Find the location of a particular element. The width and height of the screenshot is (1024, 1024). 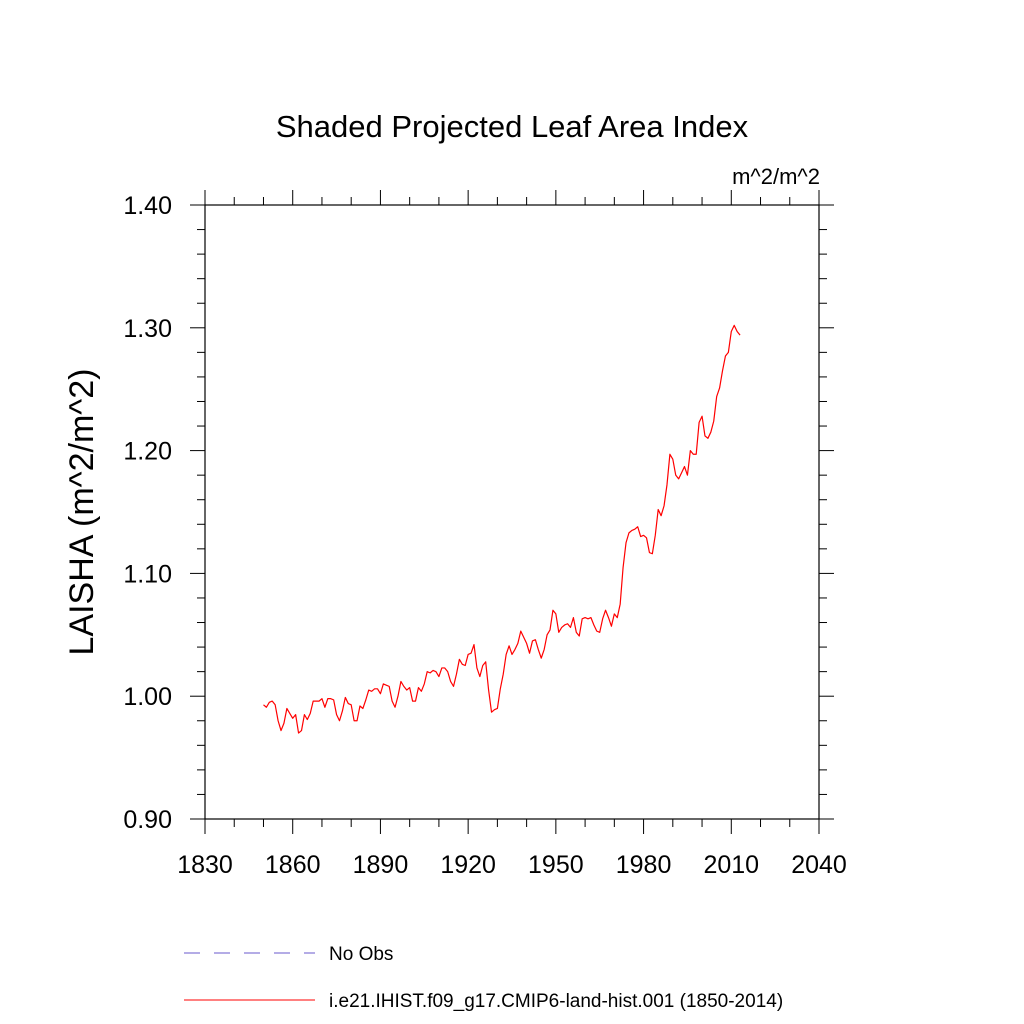

y-tick-label: 1.00 is located at coordinates (147, 697).